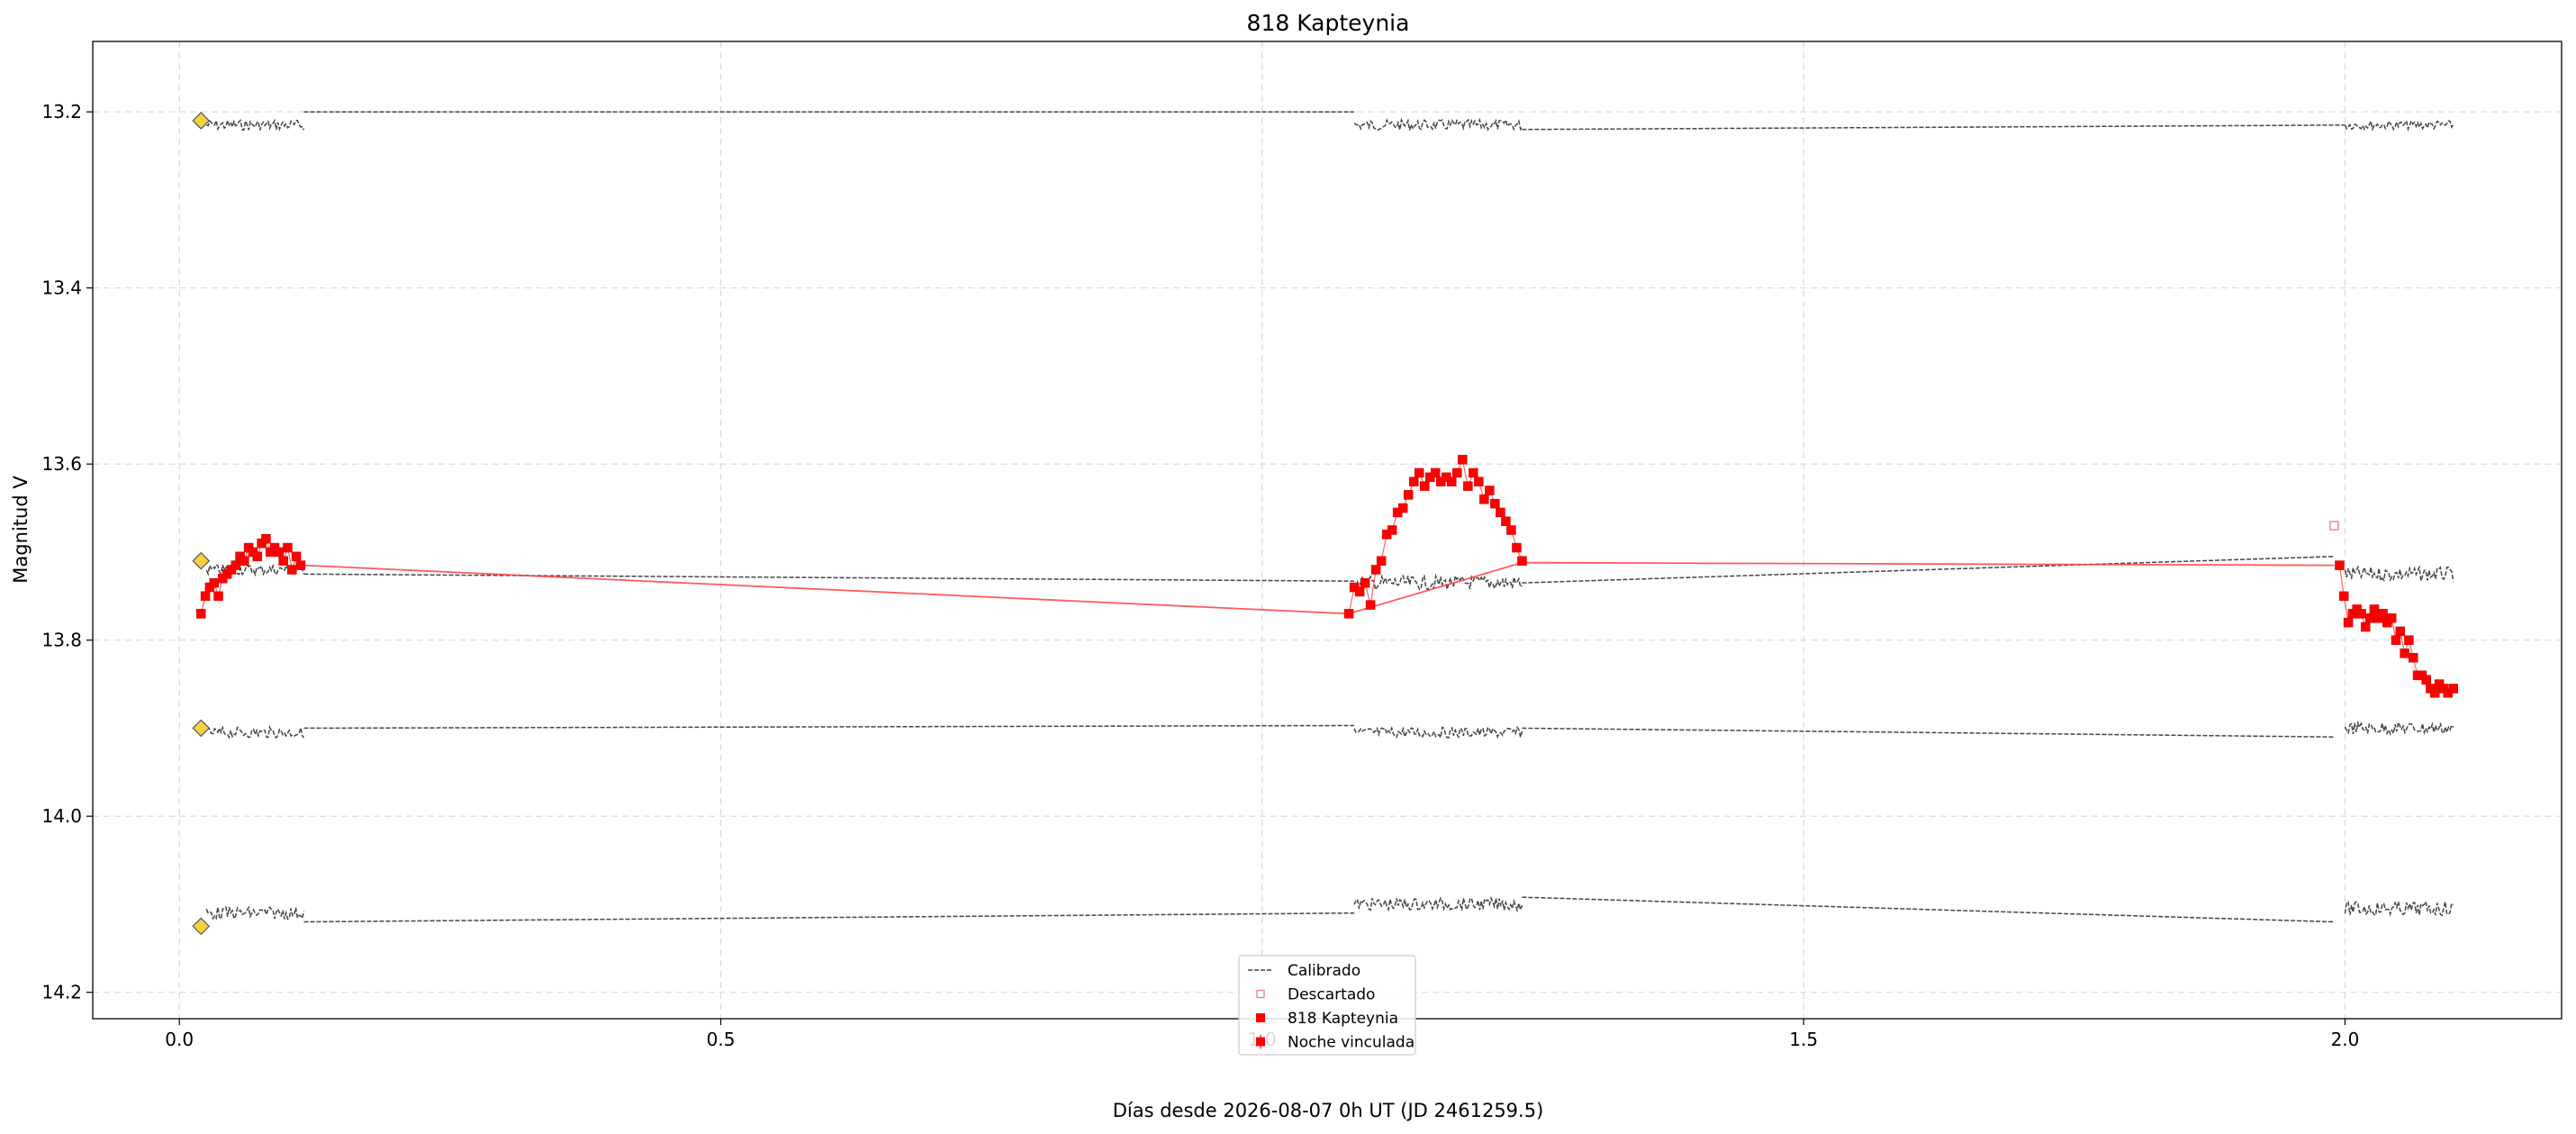 The height and width of the screenshot is (1134, 2576). What do you see at coordinates (61, 993) in the screenshot?
I see `y-tick-label: 14.2` at bounding box center [61, 993].